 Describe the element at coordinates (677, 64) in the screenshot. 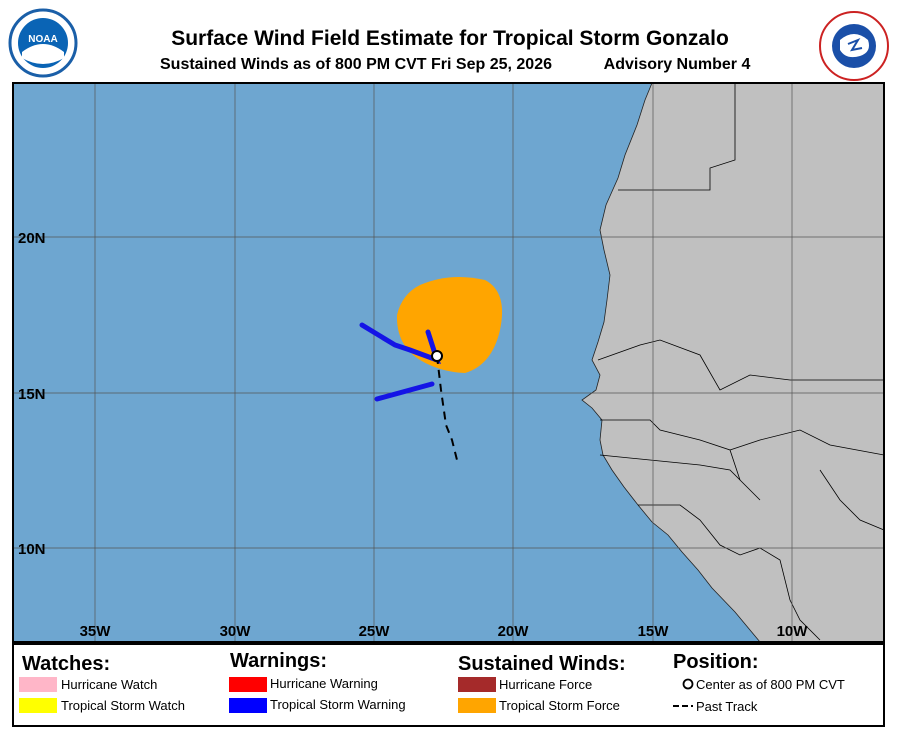

I see `advisory: Advisory Number 4` at that location.